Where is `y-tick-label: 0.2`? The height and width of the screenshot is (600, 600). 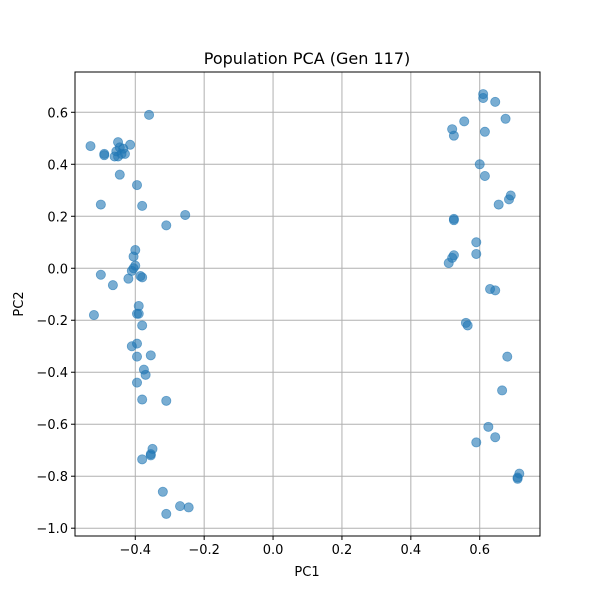 y-tick-label: 0.2 is located at coordinates (57, 217).